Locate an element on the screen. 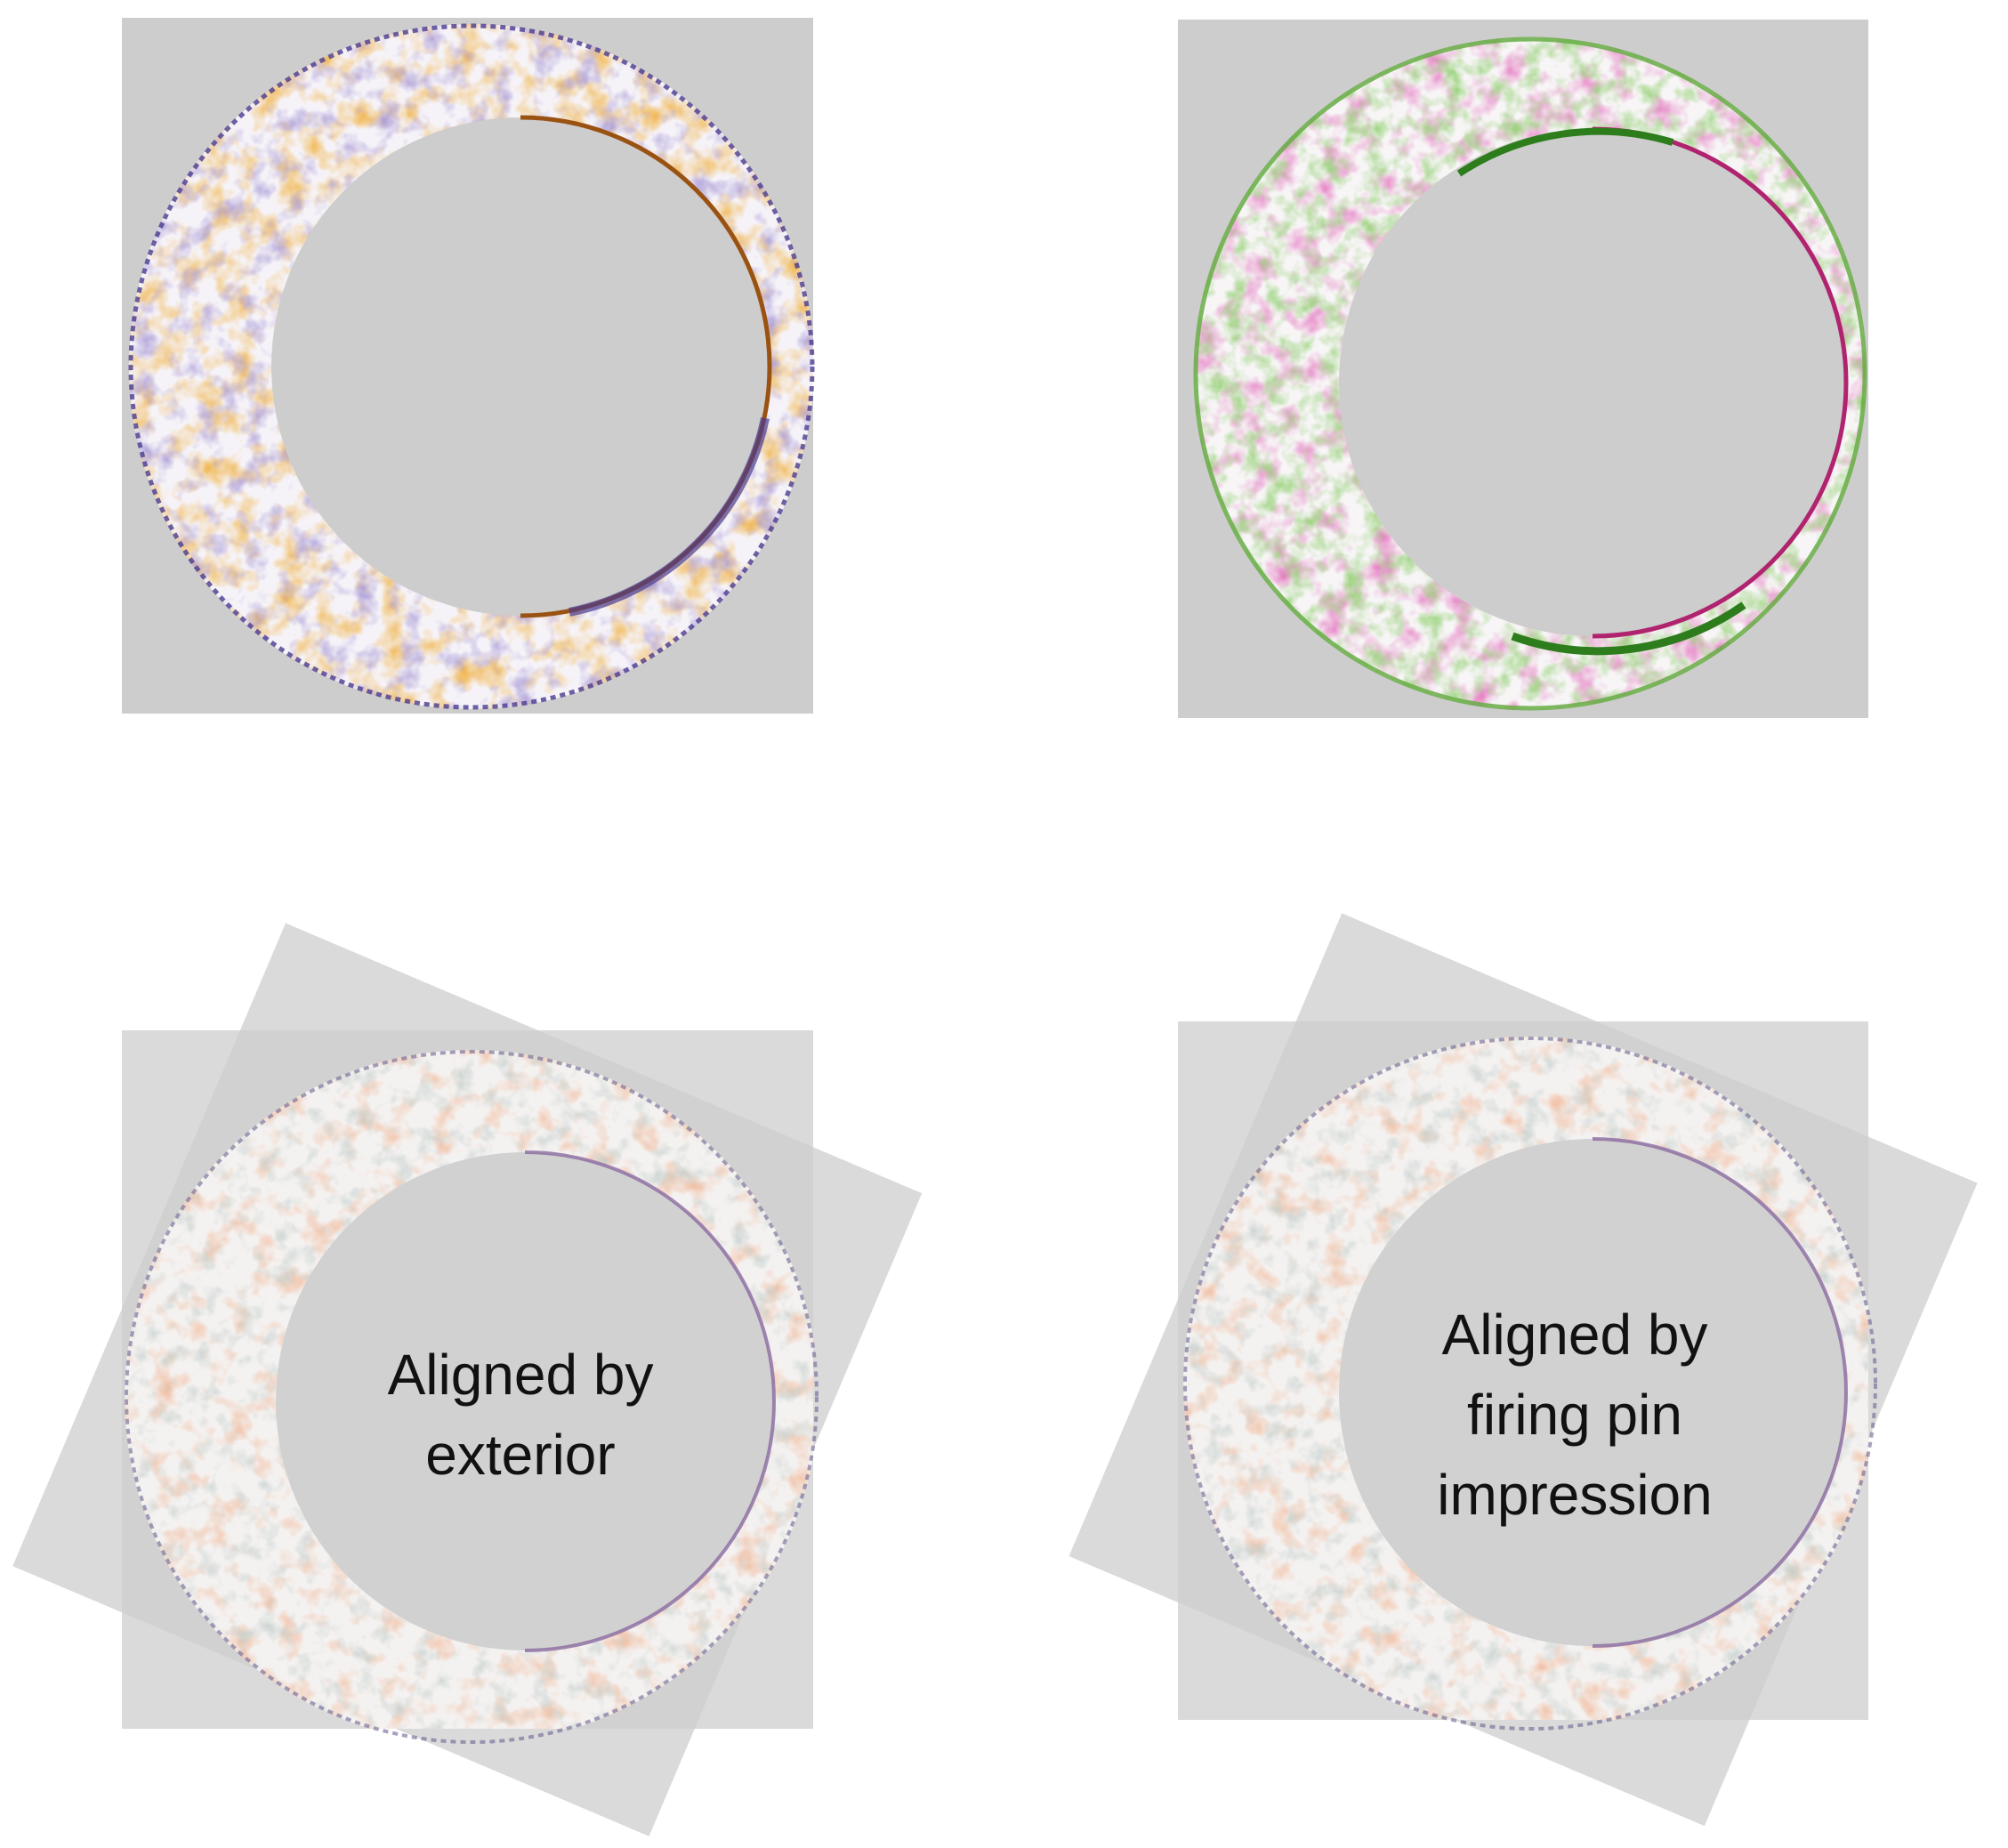 The image size is (2008, 1848). panel-top-right is located at coordinates (1523, 369).